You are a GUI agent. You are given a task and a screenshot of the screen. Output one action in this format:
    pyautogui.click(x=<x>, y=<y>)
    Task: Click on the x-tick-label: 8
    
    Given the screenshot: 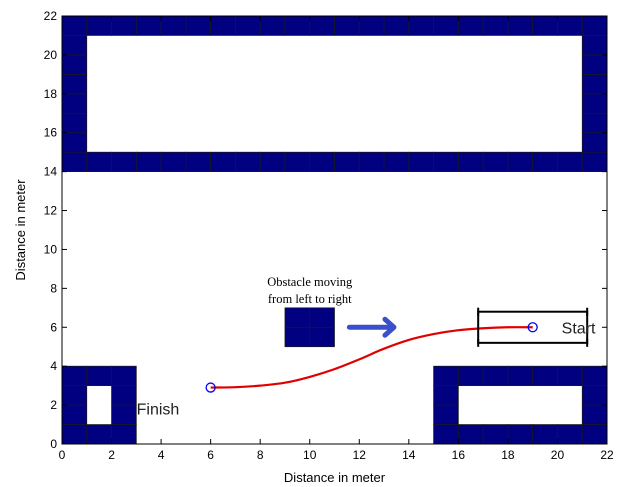 What is the action you would take?
    pyautogui.click(x=260, y=455)
    